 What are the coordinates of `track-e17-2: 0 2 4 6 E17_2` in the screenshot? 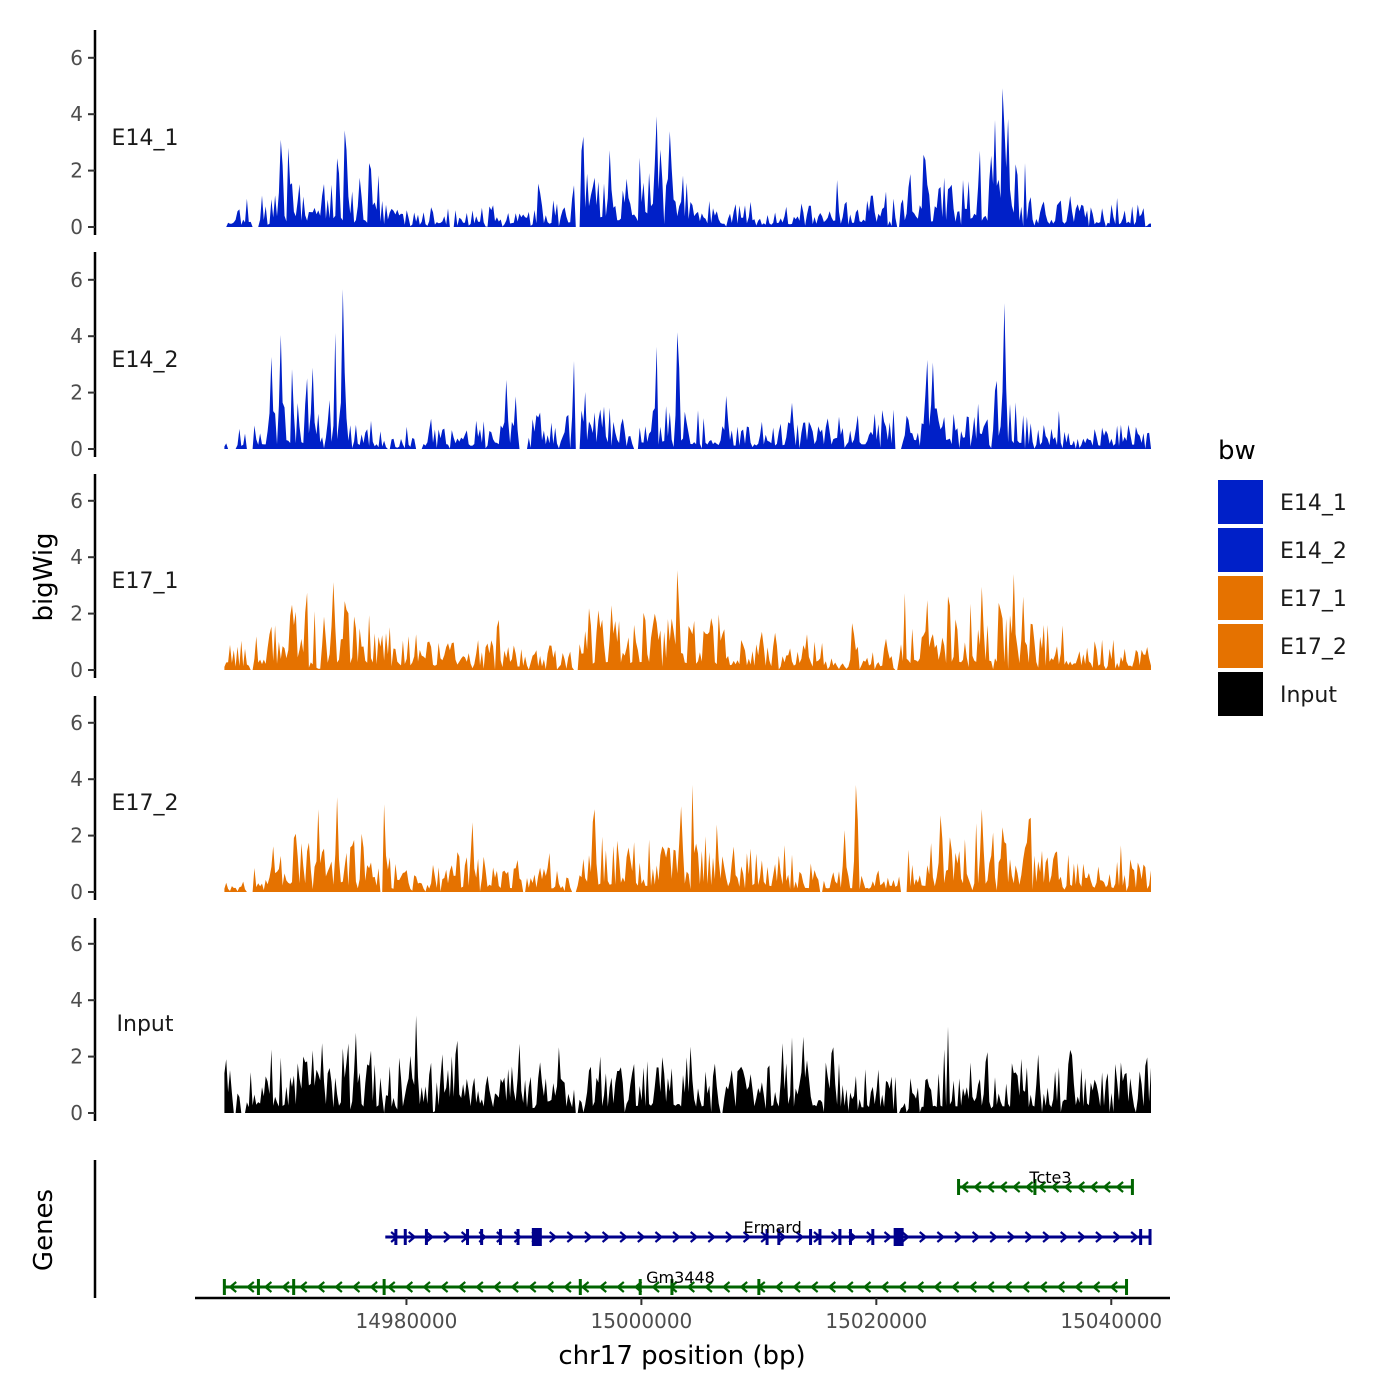 It's located at (610, 800).